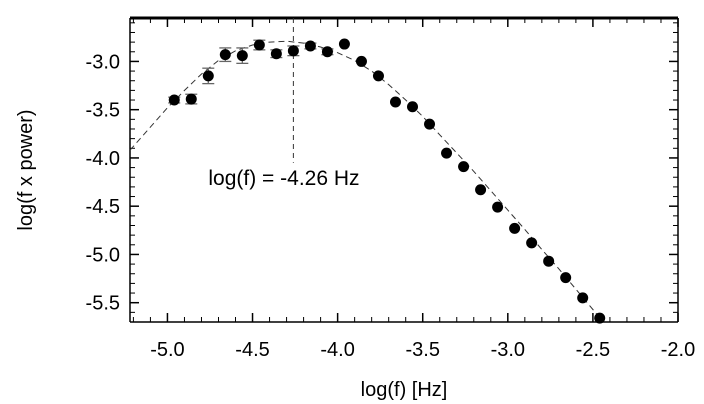 This screenshot has width=704, height=404. I want to click on y-tick-label: -5.5, so click(103, 304).